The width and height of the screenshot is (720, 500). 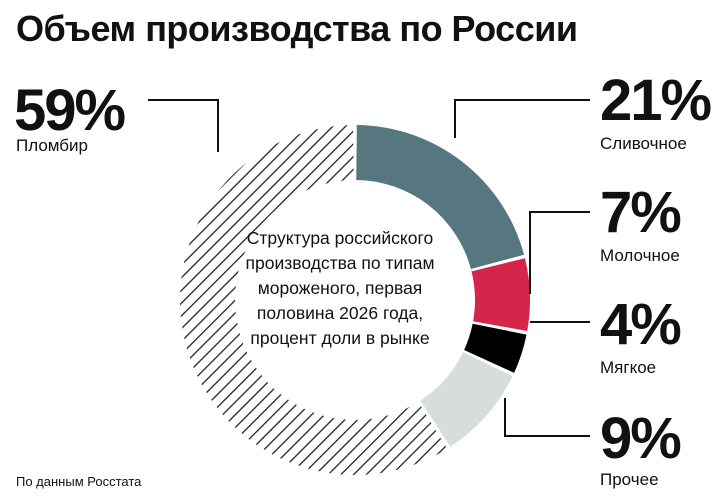 I want to click on leader-slivochnoe, so click(x=522, y=118).